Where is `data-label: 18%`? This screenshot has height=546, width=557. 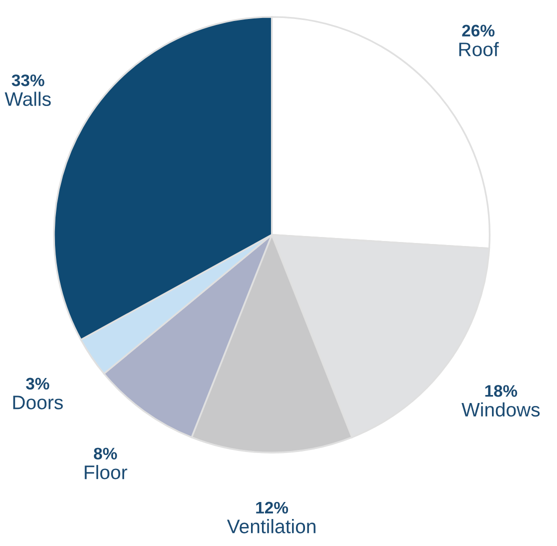
data-label: 18% is located at coordinates (501, 391).